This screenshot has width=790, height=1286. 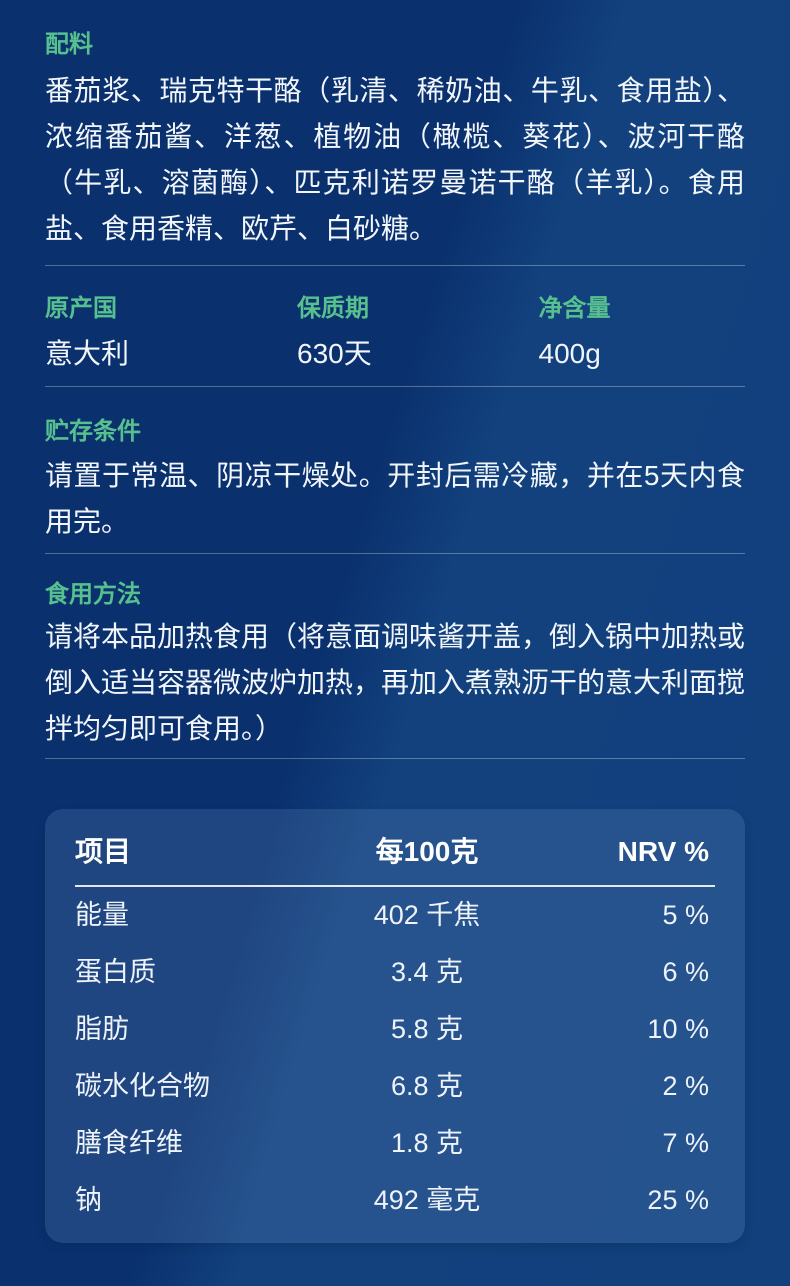 What do you see at coordinates (171, 333) in the screenshot?
I see `info-item-origin: 原产国 意大利` at bounding box center [171, 333].